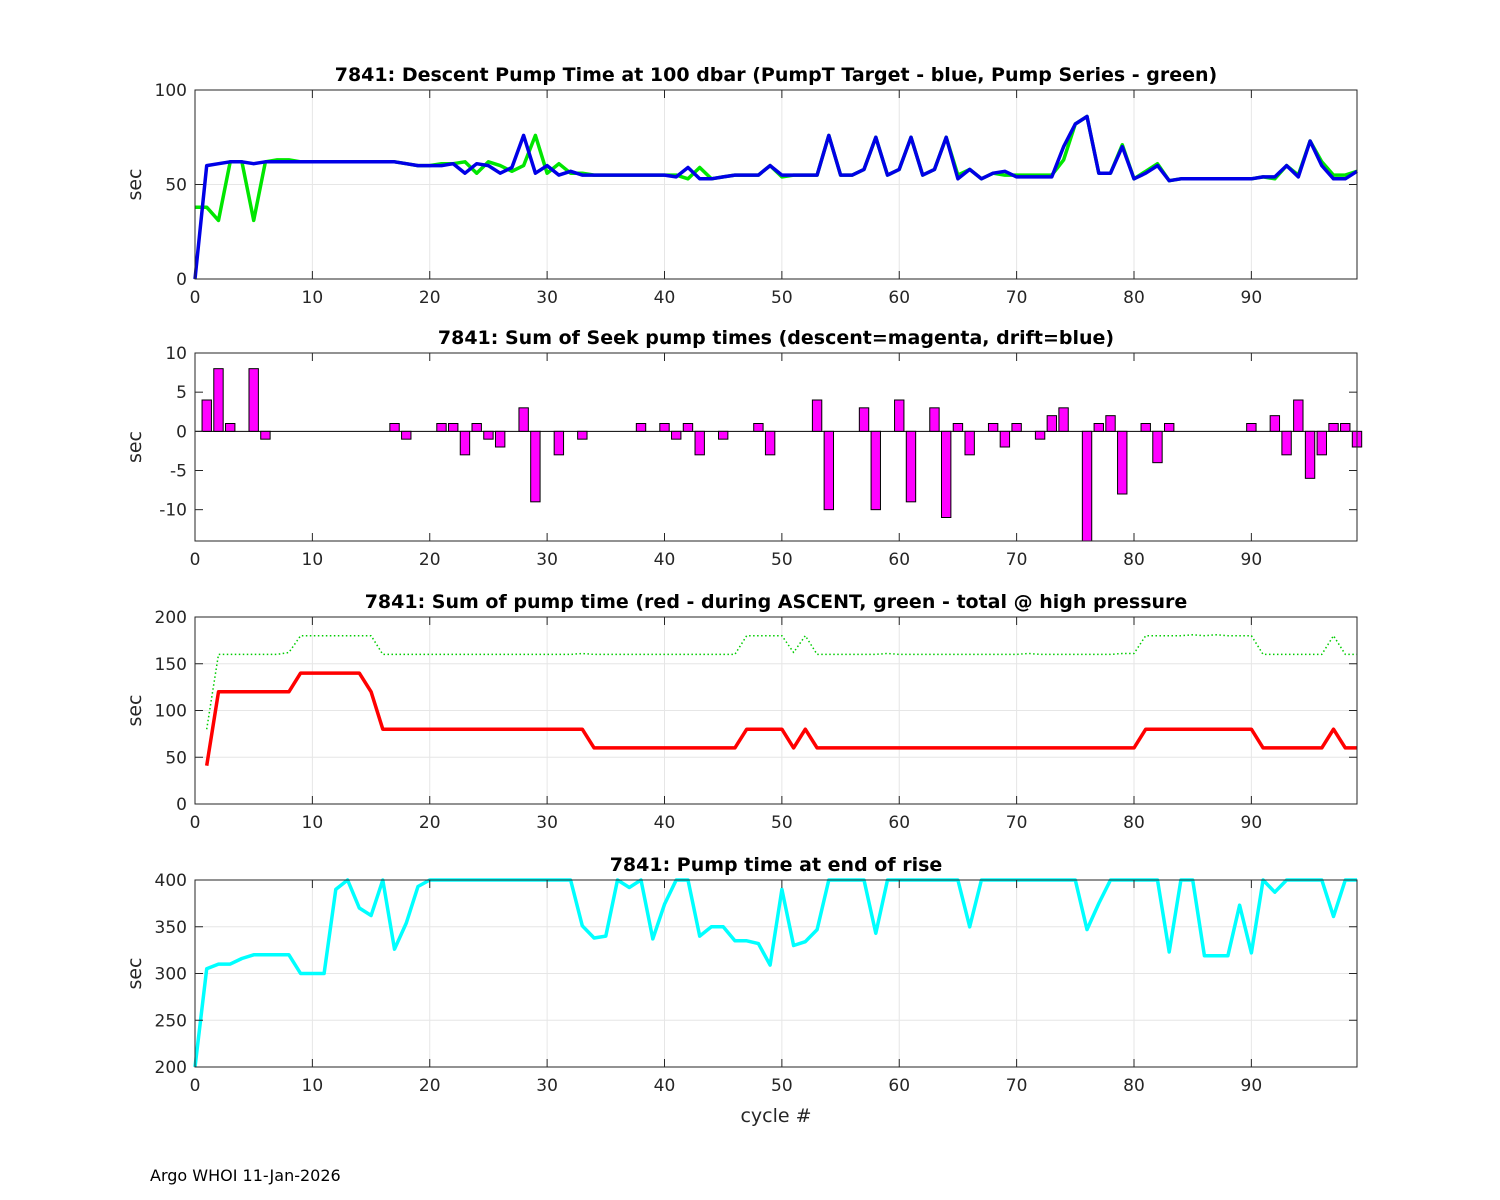 The image size is (1500, 1200). Describe the element at coordinates (780, 718) in the screenshot. I see `series-line-during-ascent` at that location.